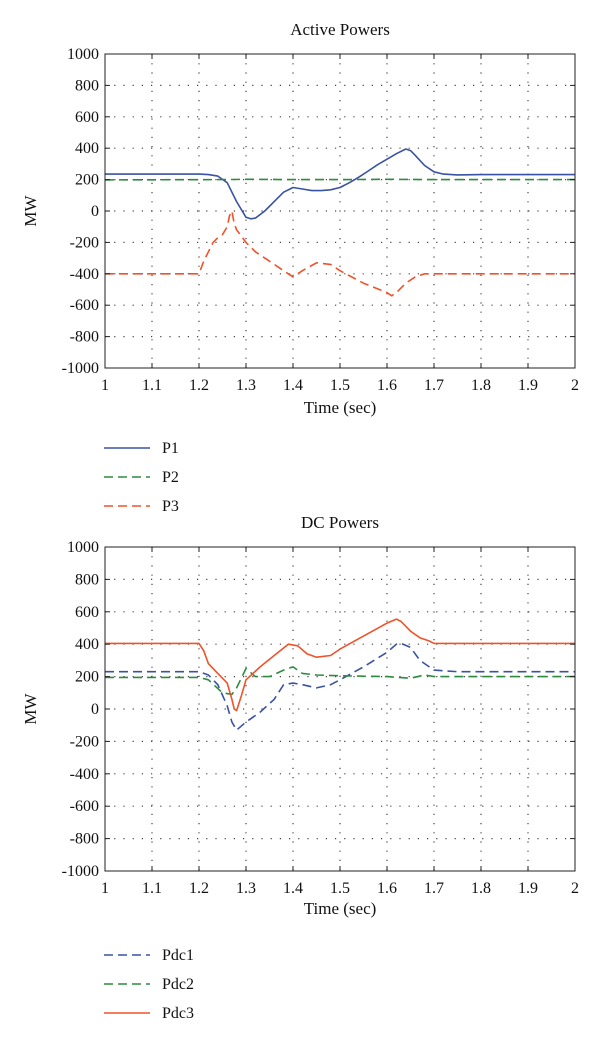 This screenshot has width=600, height=1044. I want to click on series-line-pdc2, so click(340, 681).